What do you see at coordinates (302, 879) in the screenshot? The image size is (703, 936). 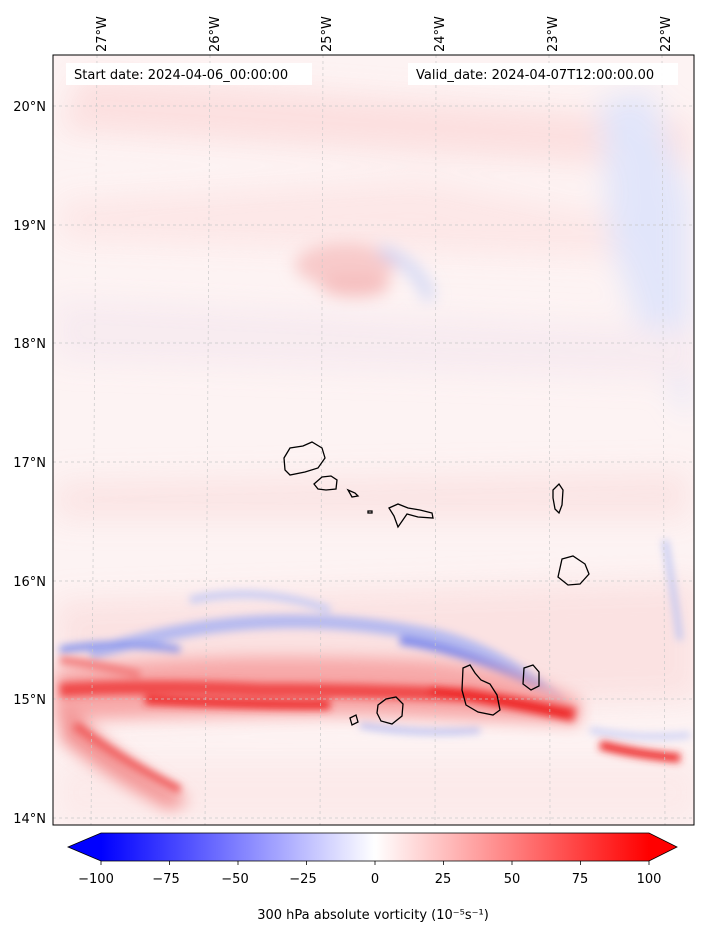 I see `colorbar-tick-label: −25` at bounding box center [302, 879].